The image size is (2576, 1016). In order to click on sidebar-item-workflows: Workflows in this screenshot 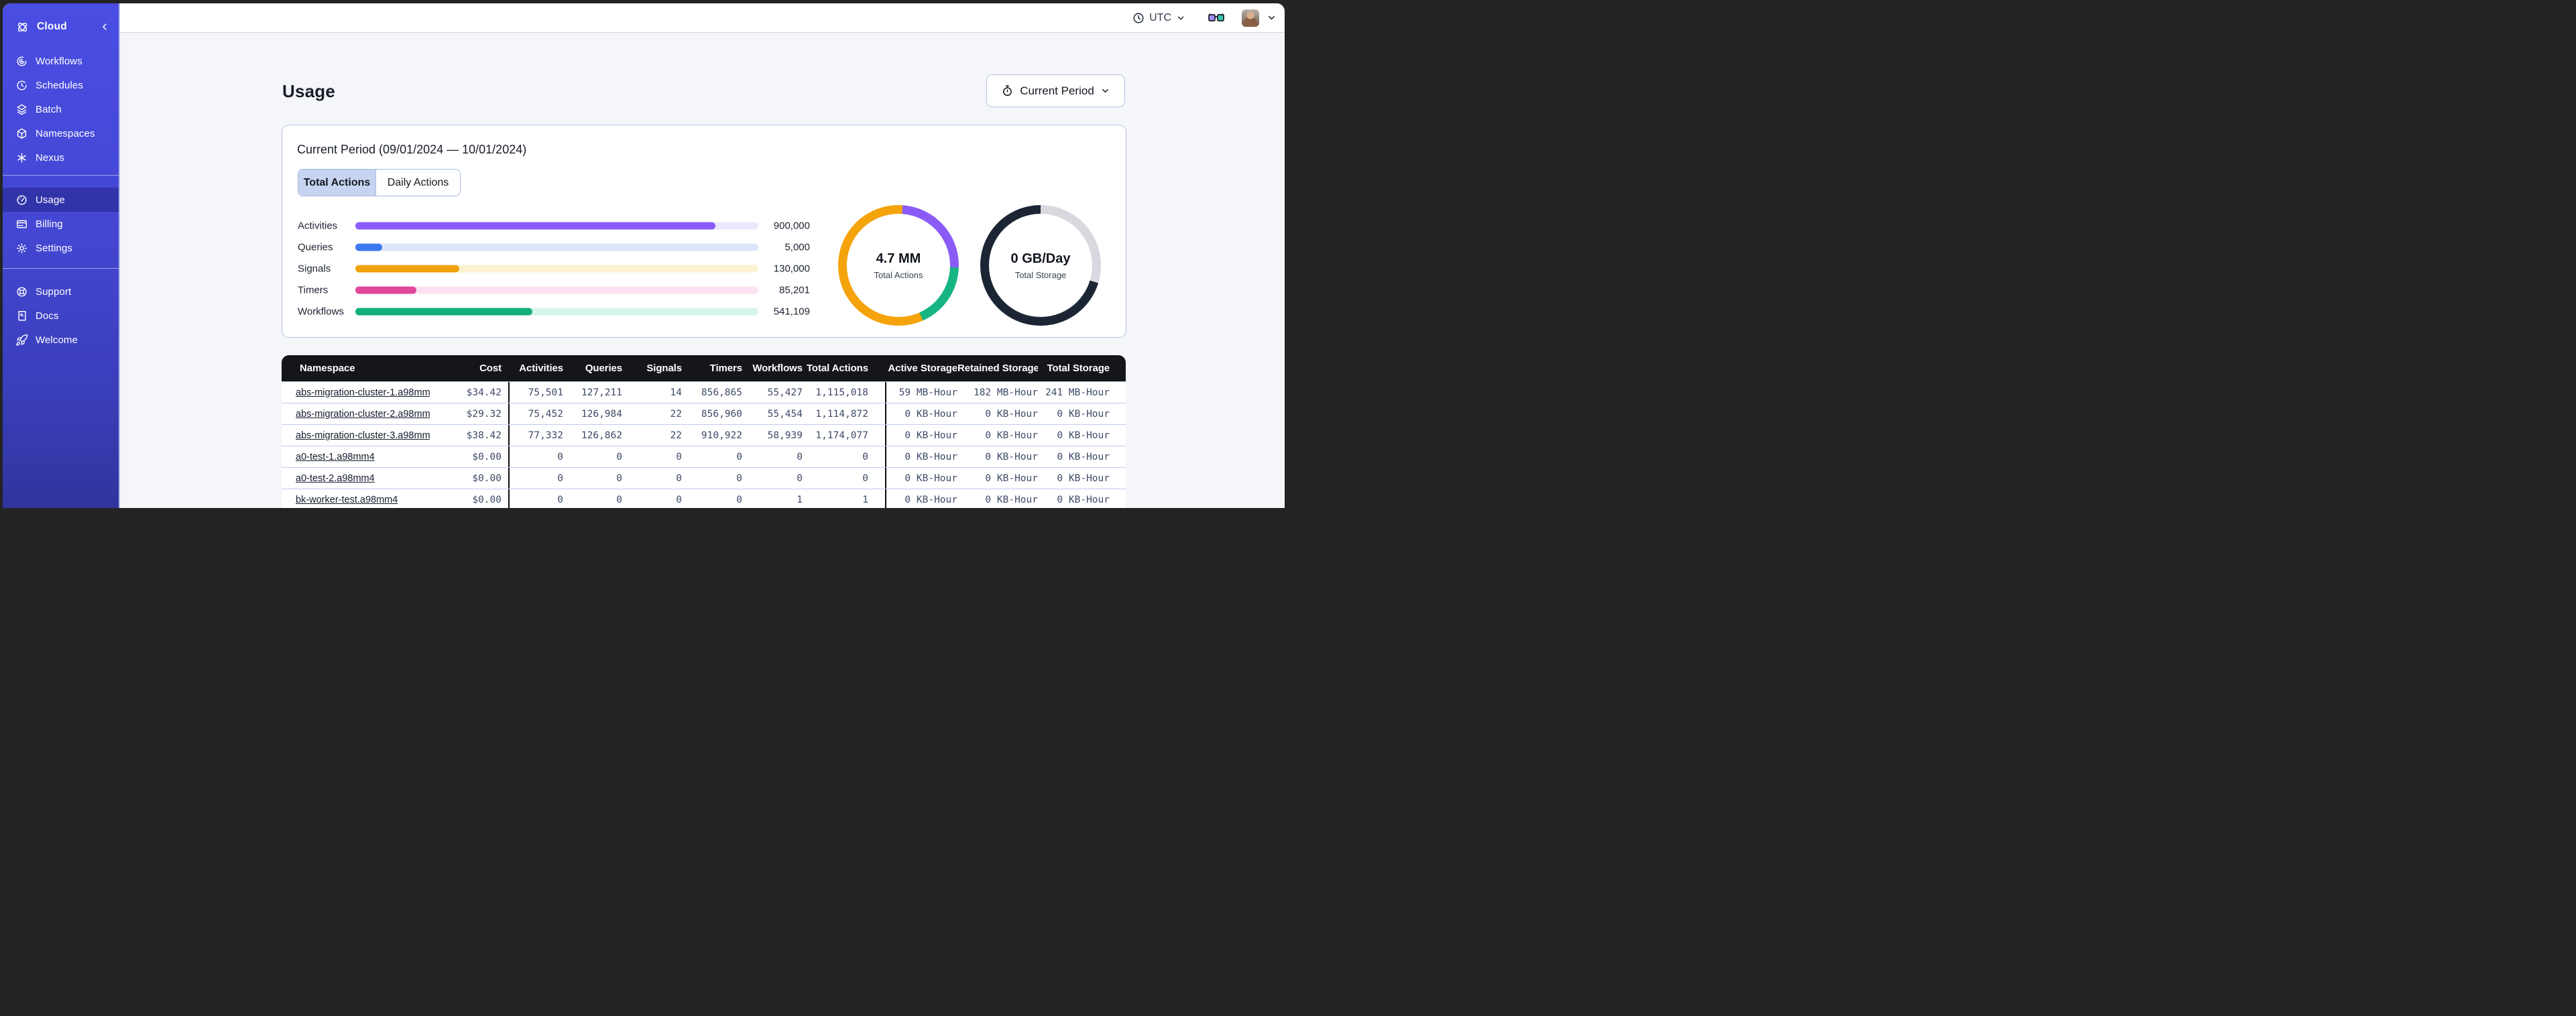, I will do `click(61, 61)`.